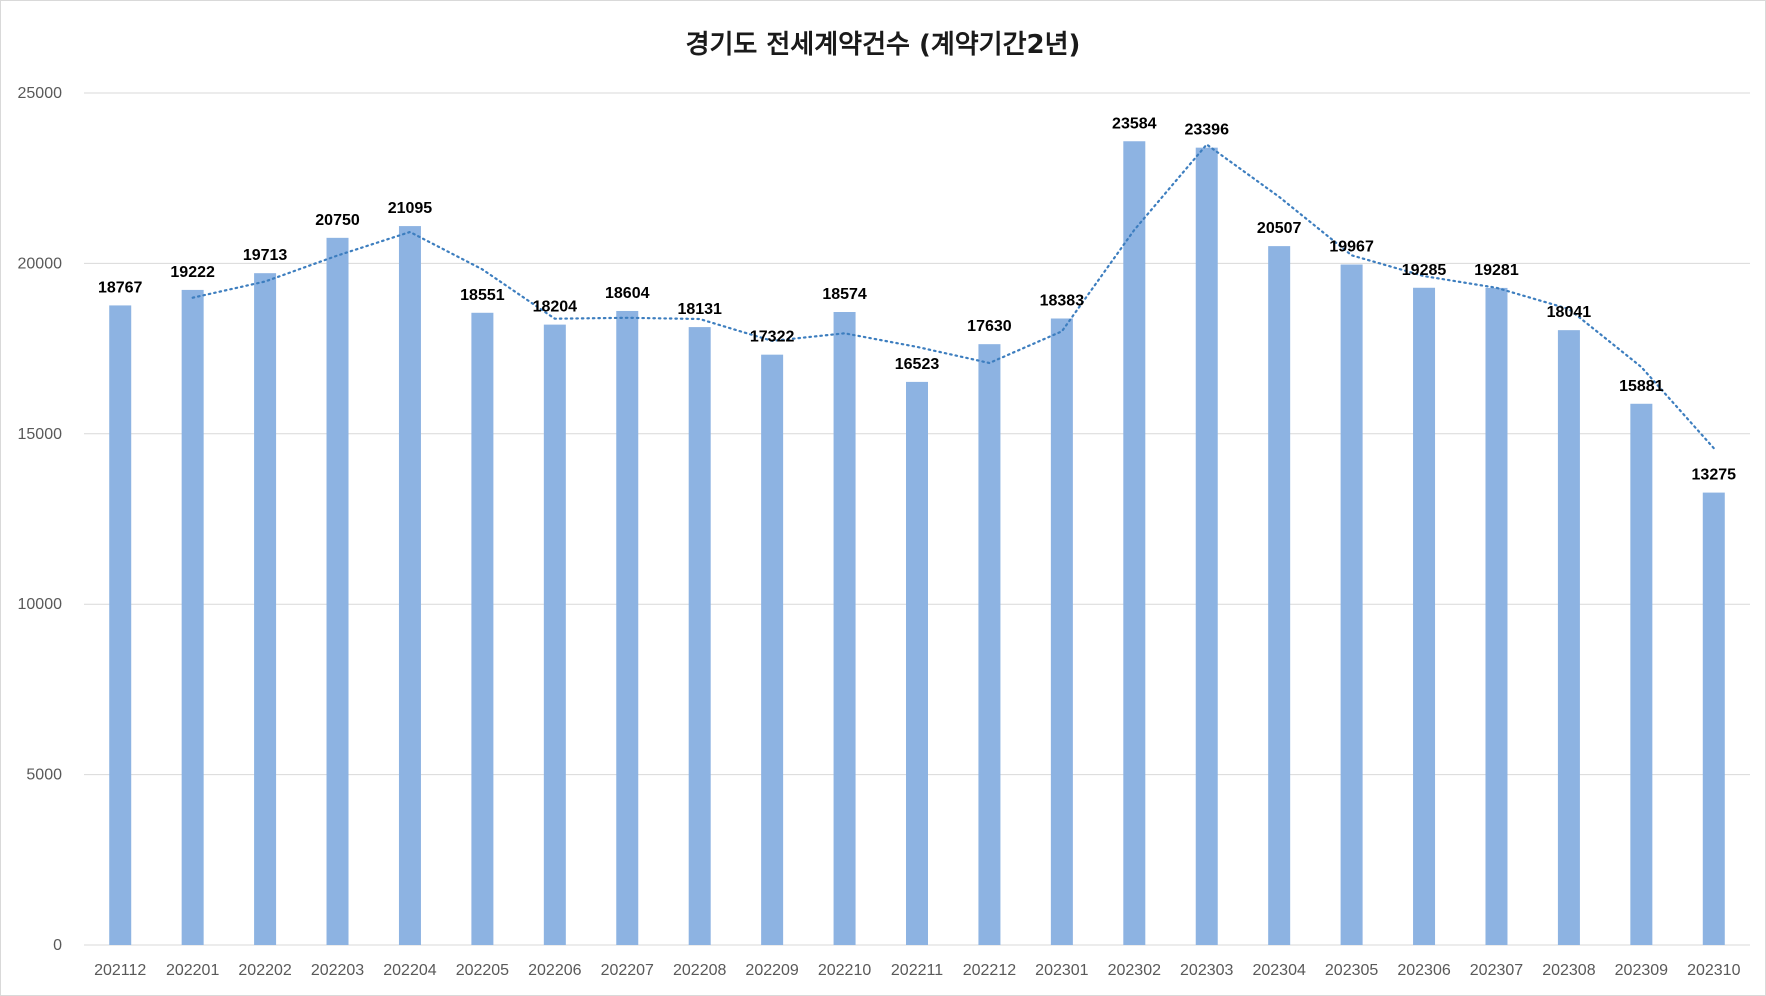 This screenshot has width=1766, height=996. I want to click on x-tick-label: 202208, so click(699, 970).